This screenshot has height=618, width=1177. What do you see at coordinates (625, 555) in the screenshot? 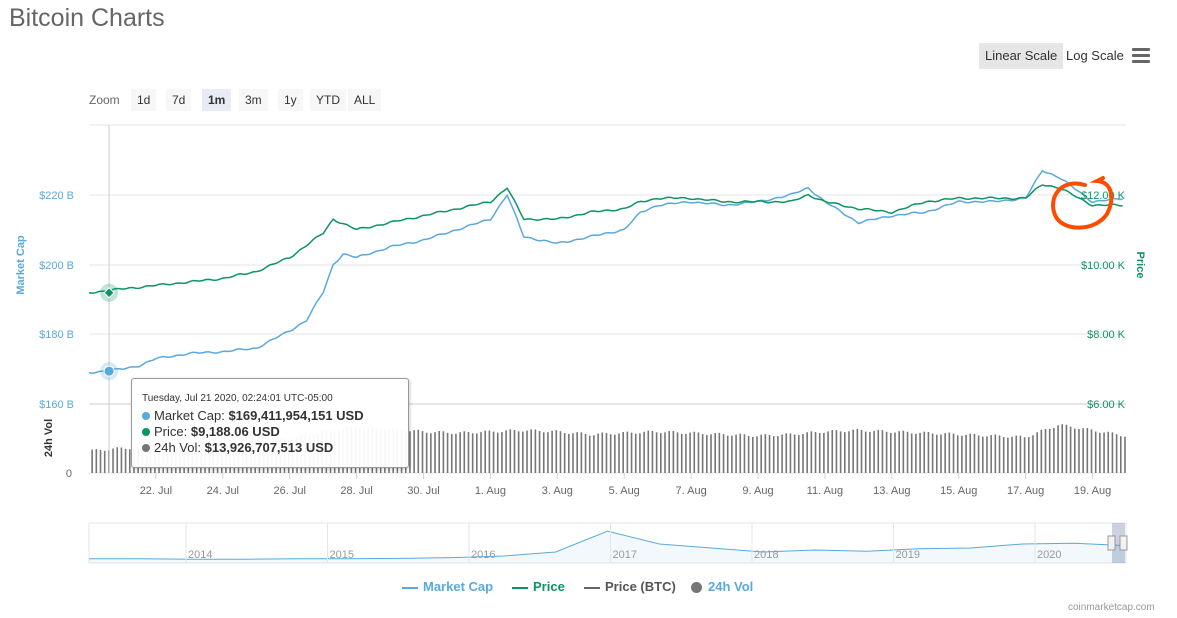
I see `navigator-year-label: 2017` at bounding box center [625, 555].